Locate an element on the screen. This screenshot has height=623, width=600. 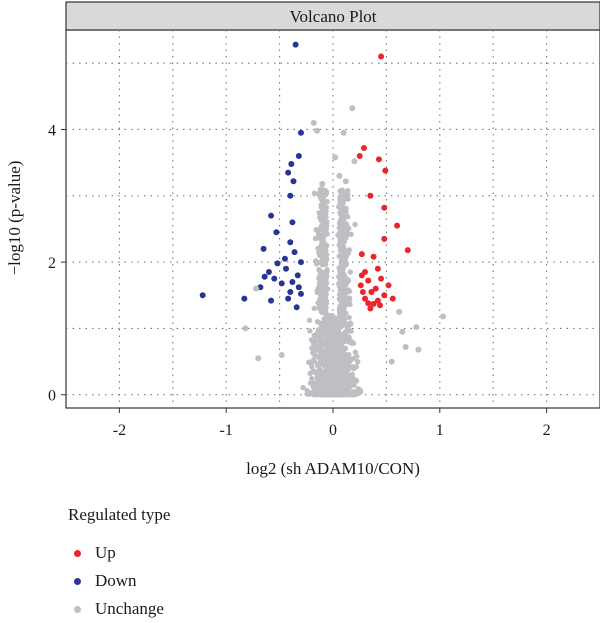
chart-title: Volcano Plot is located at coordinates (332, 16).